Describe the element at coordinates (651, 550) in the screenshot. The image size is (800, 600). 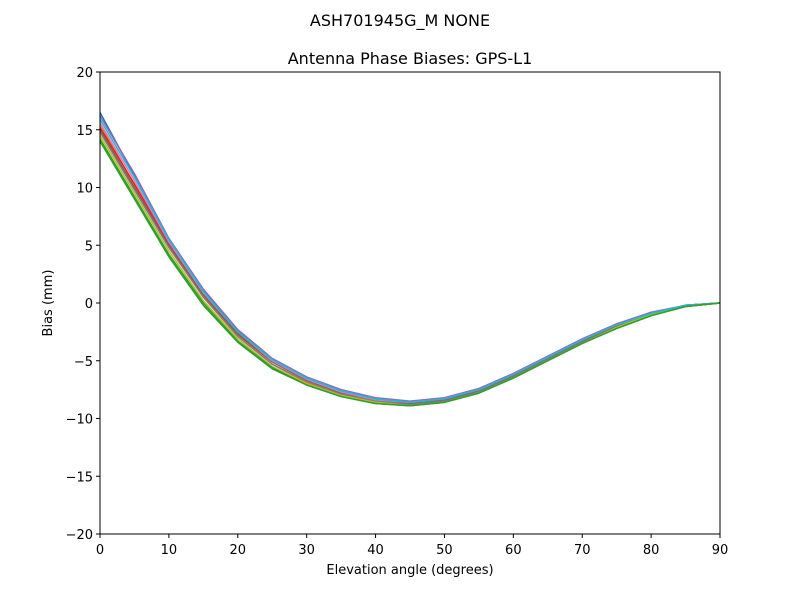
I see `x-tick-label: 80` at that location.